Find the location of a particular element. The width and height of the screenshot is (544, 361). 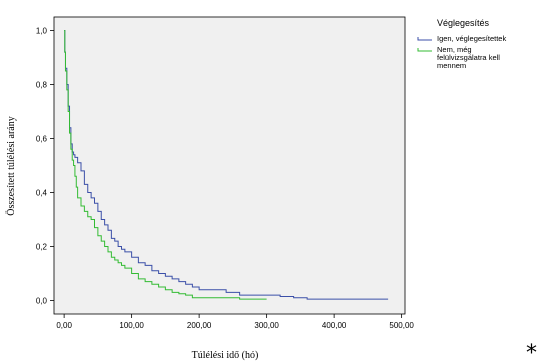

y-axis: 0,0 0,2 0,4 0,6 0,8 1,0 is located at coordinates (45, 166).